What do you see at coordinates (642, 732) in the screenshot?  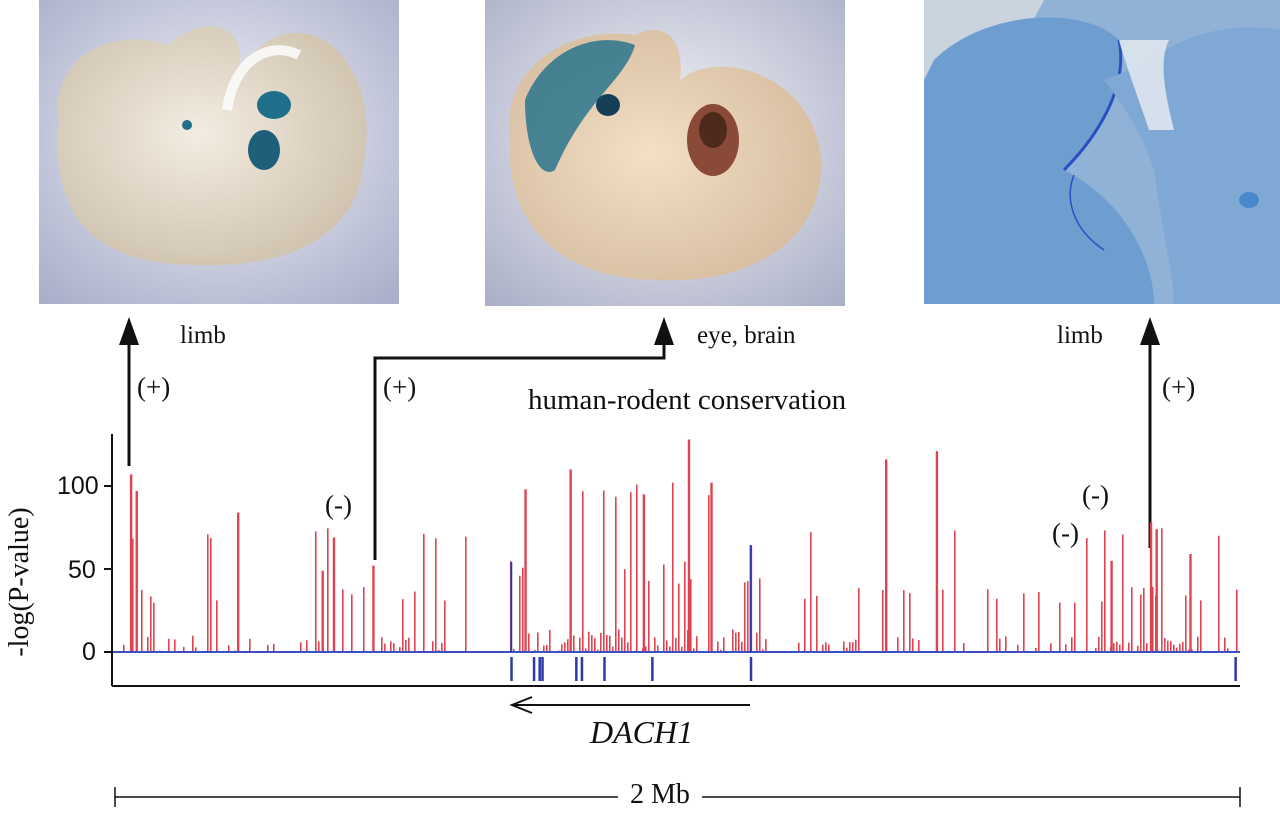 I see `gene-name-dach1: DACH1` at bounding box center [642, 732].